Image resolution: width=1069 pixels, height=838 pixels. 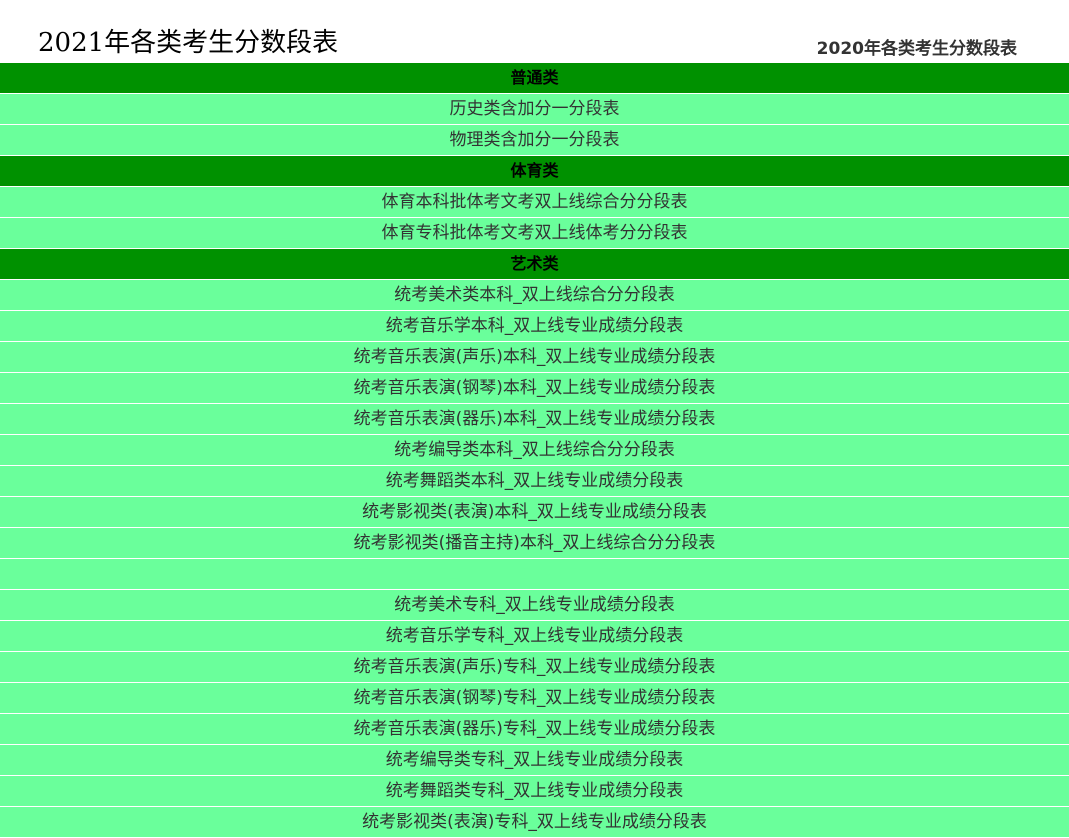 I want to click on table-link: 统考音乐表演(声乐)专科_双上线专业成绩分段表, so click(x=534, y=667).